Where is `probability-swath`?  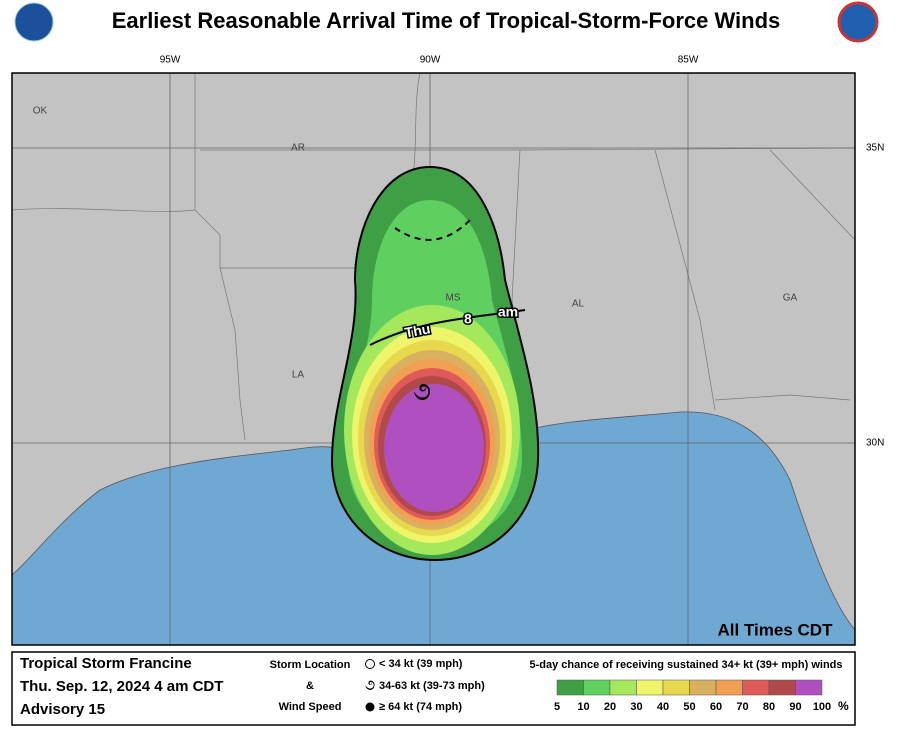
probability-swath is located at coordinates (435, 363).